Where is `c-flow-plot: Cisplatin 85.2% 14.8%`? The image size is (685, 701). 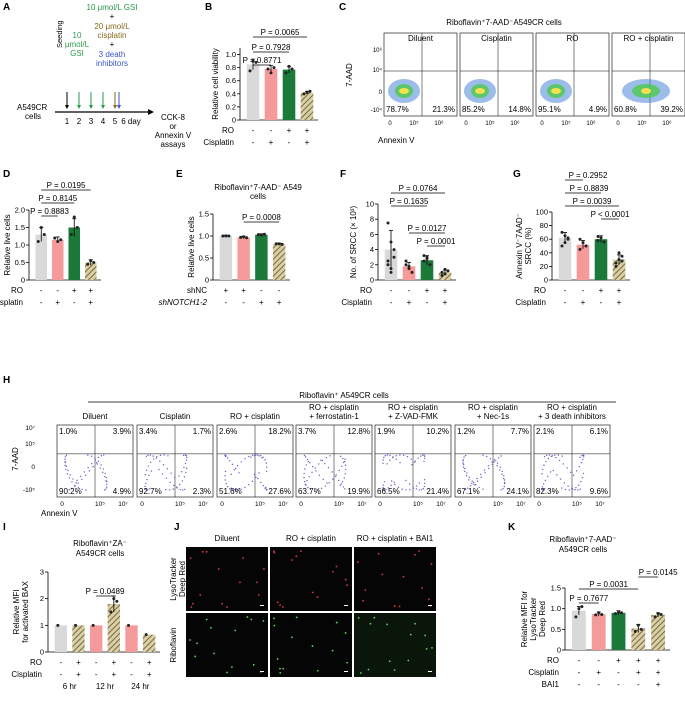
c-flow-plot: Cisplatin 85.2% 14.8% is located at coordinates (496, 74).